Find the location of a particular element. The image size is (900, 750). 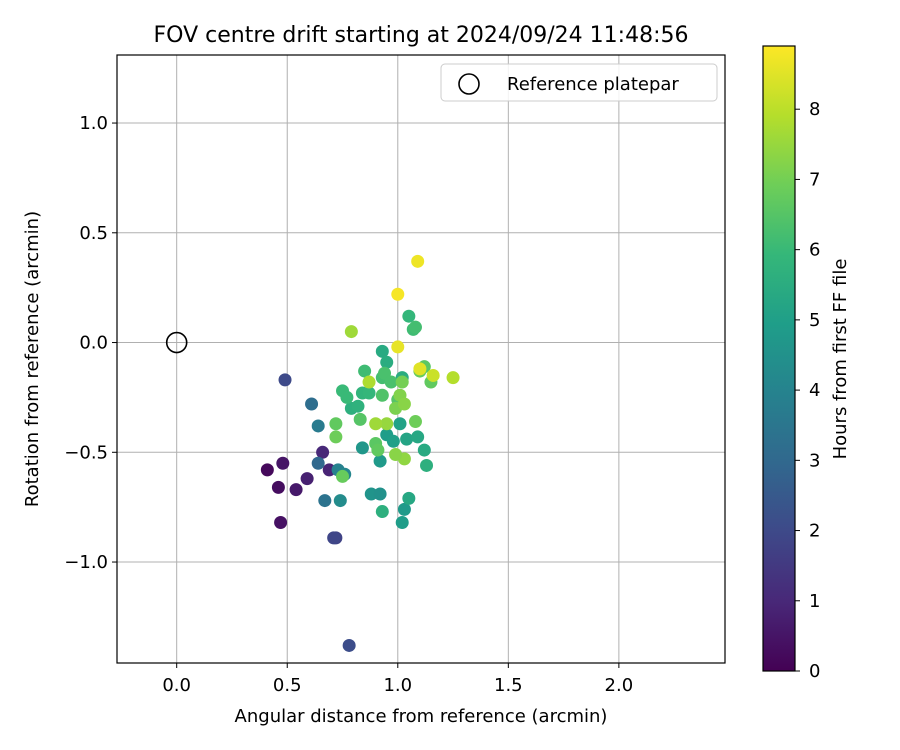

x-tick-label: 0.5 is located at coordinates (287, 685).